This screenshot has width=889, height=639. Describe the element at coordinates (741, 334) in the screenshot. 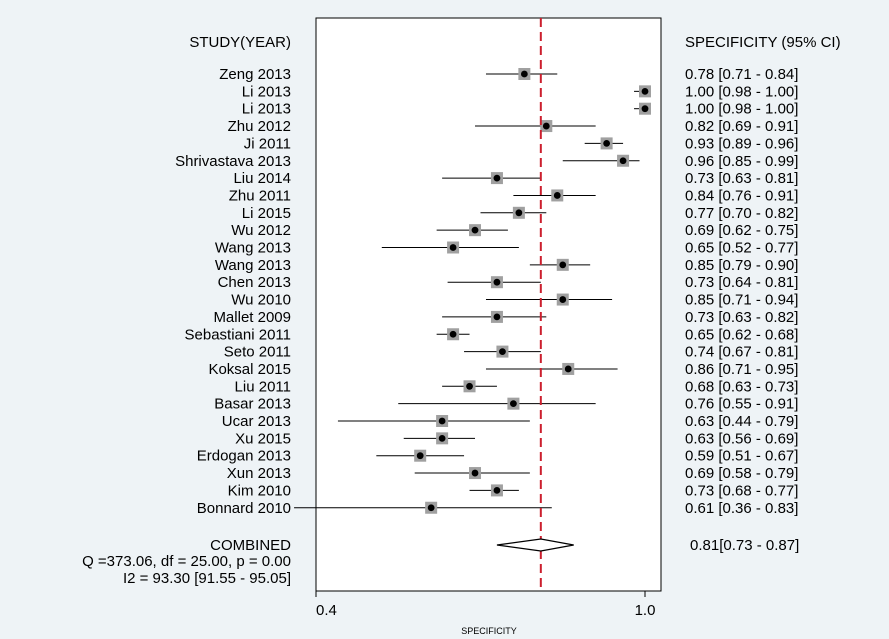

I see `study-ci-text: 0.65 [0.62 - 0.68]` at that location.